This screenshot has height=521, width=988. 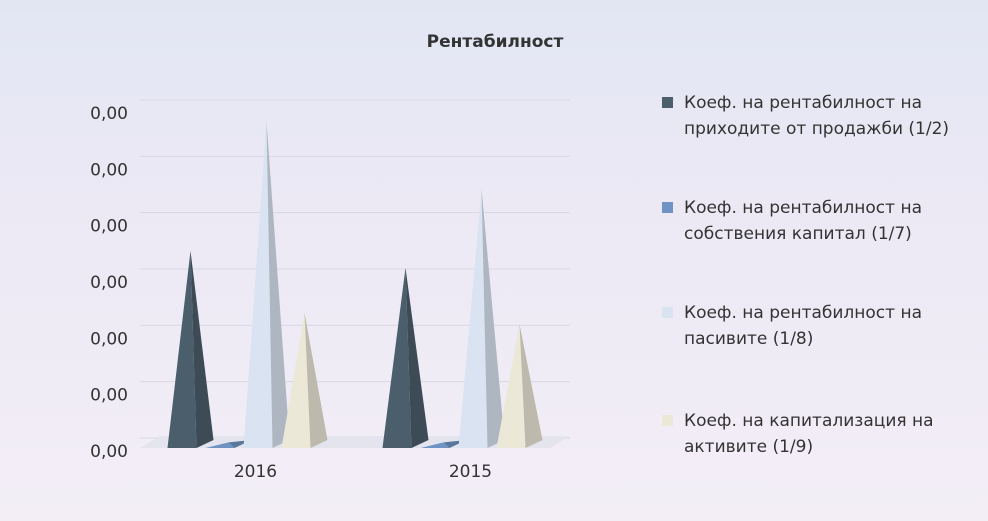 What do you see at coordinates (809, 434) in the screenshot?
I see `legend-label: Коеф. на капитализация на активите (1/9)` at bounding box center [809, 434].